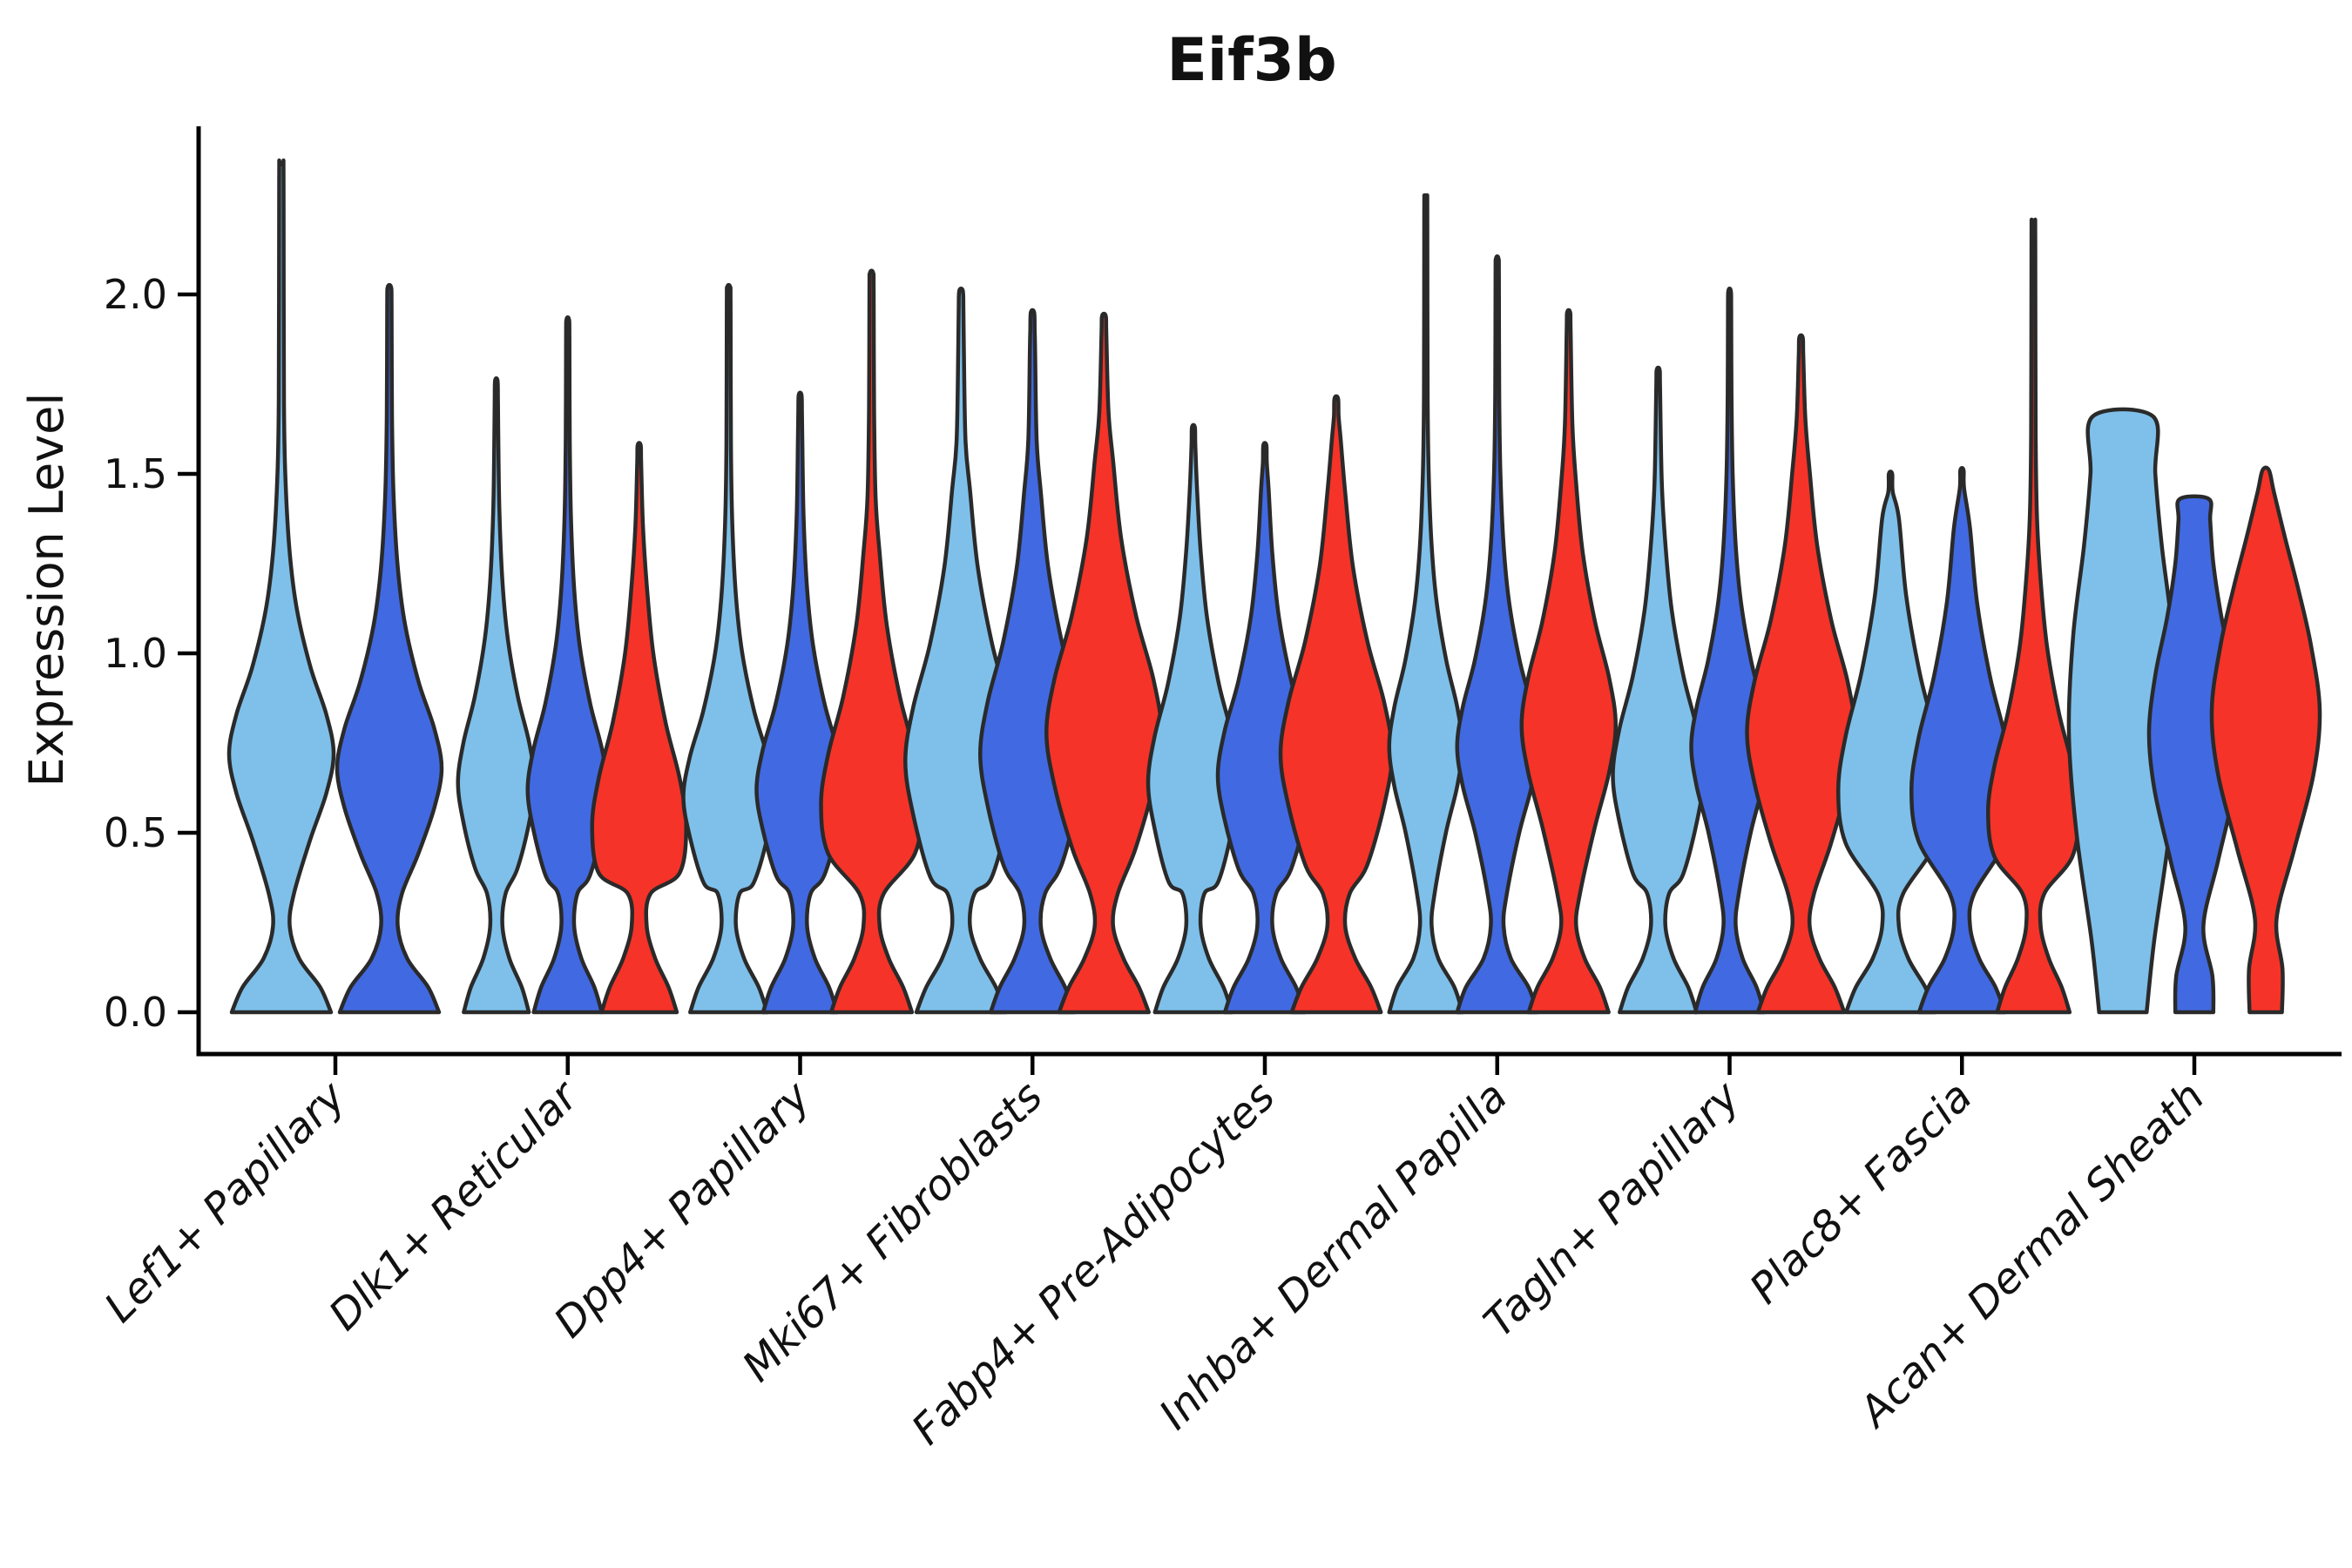  I want to click on y-axis-label: Expression Level, so click(46, 590).